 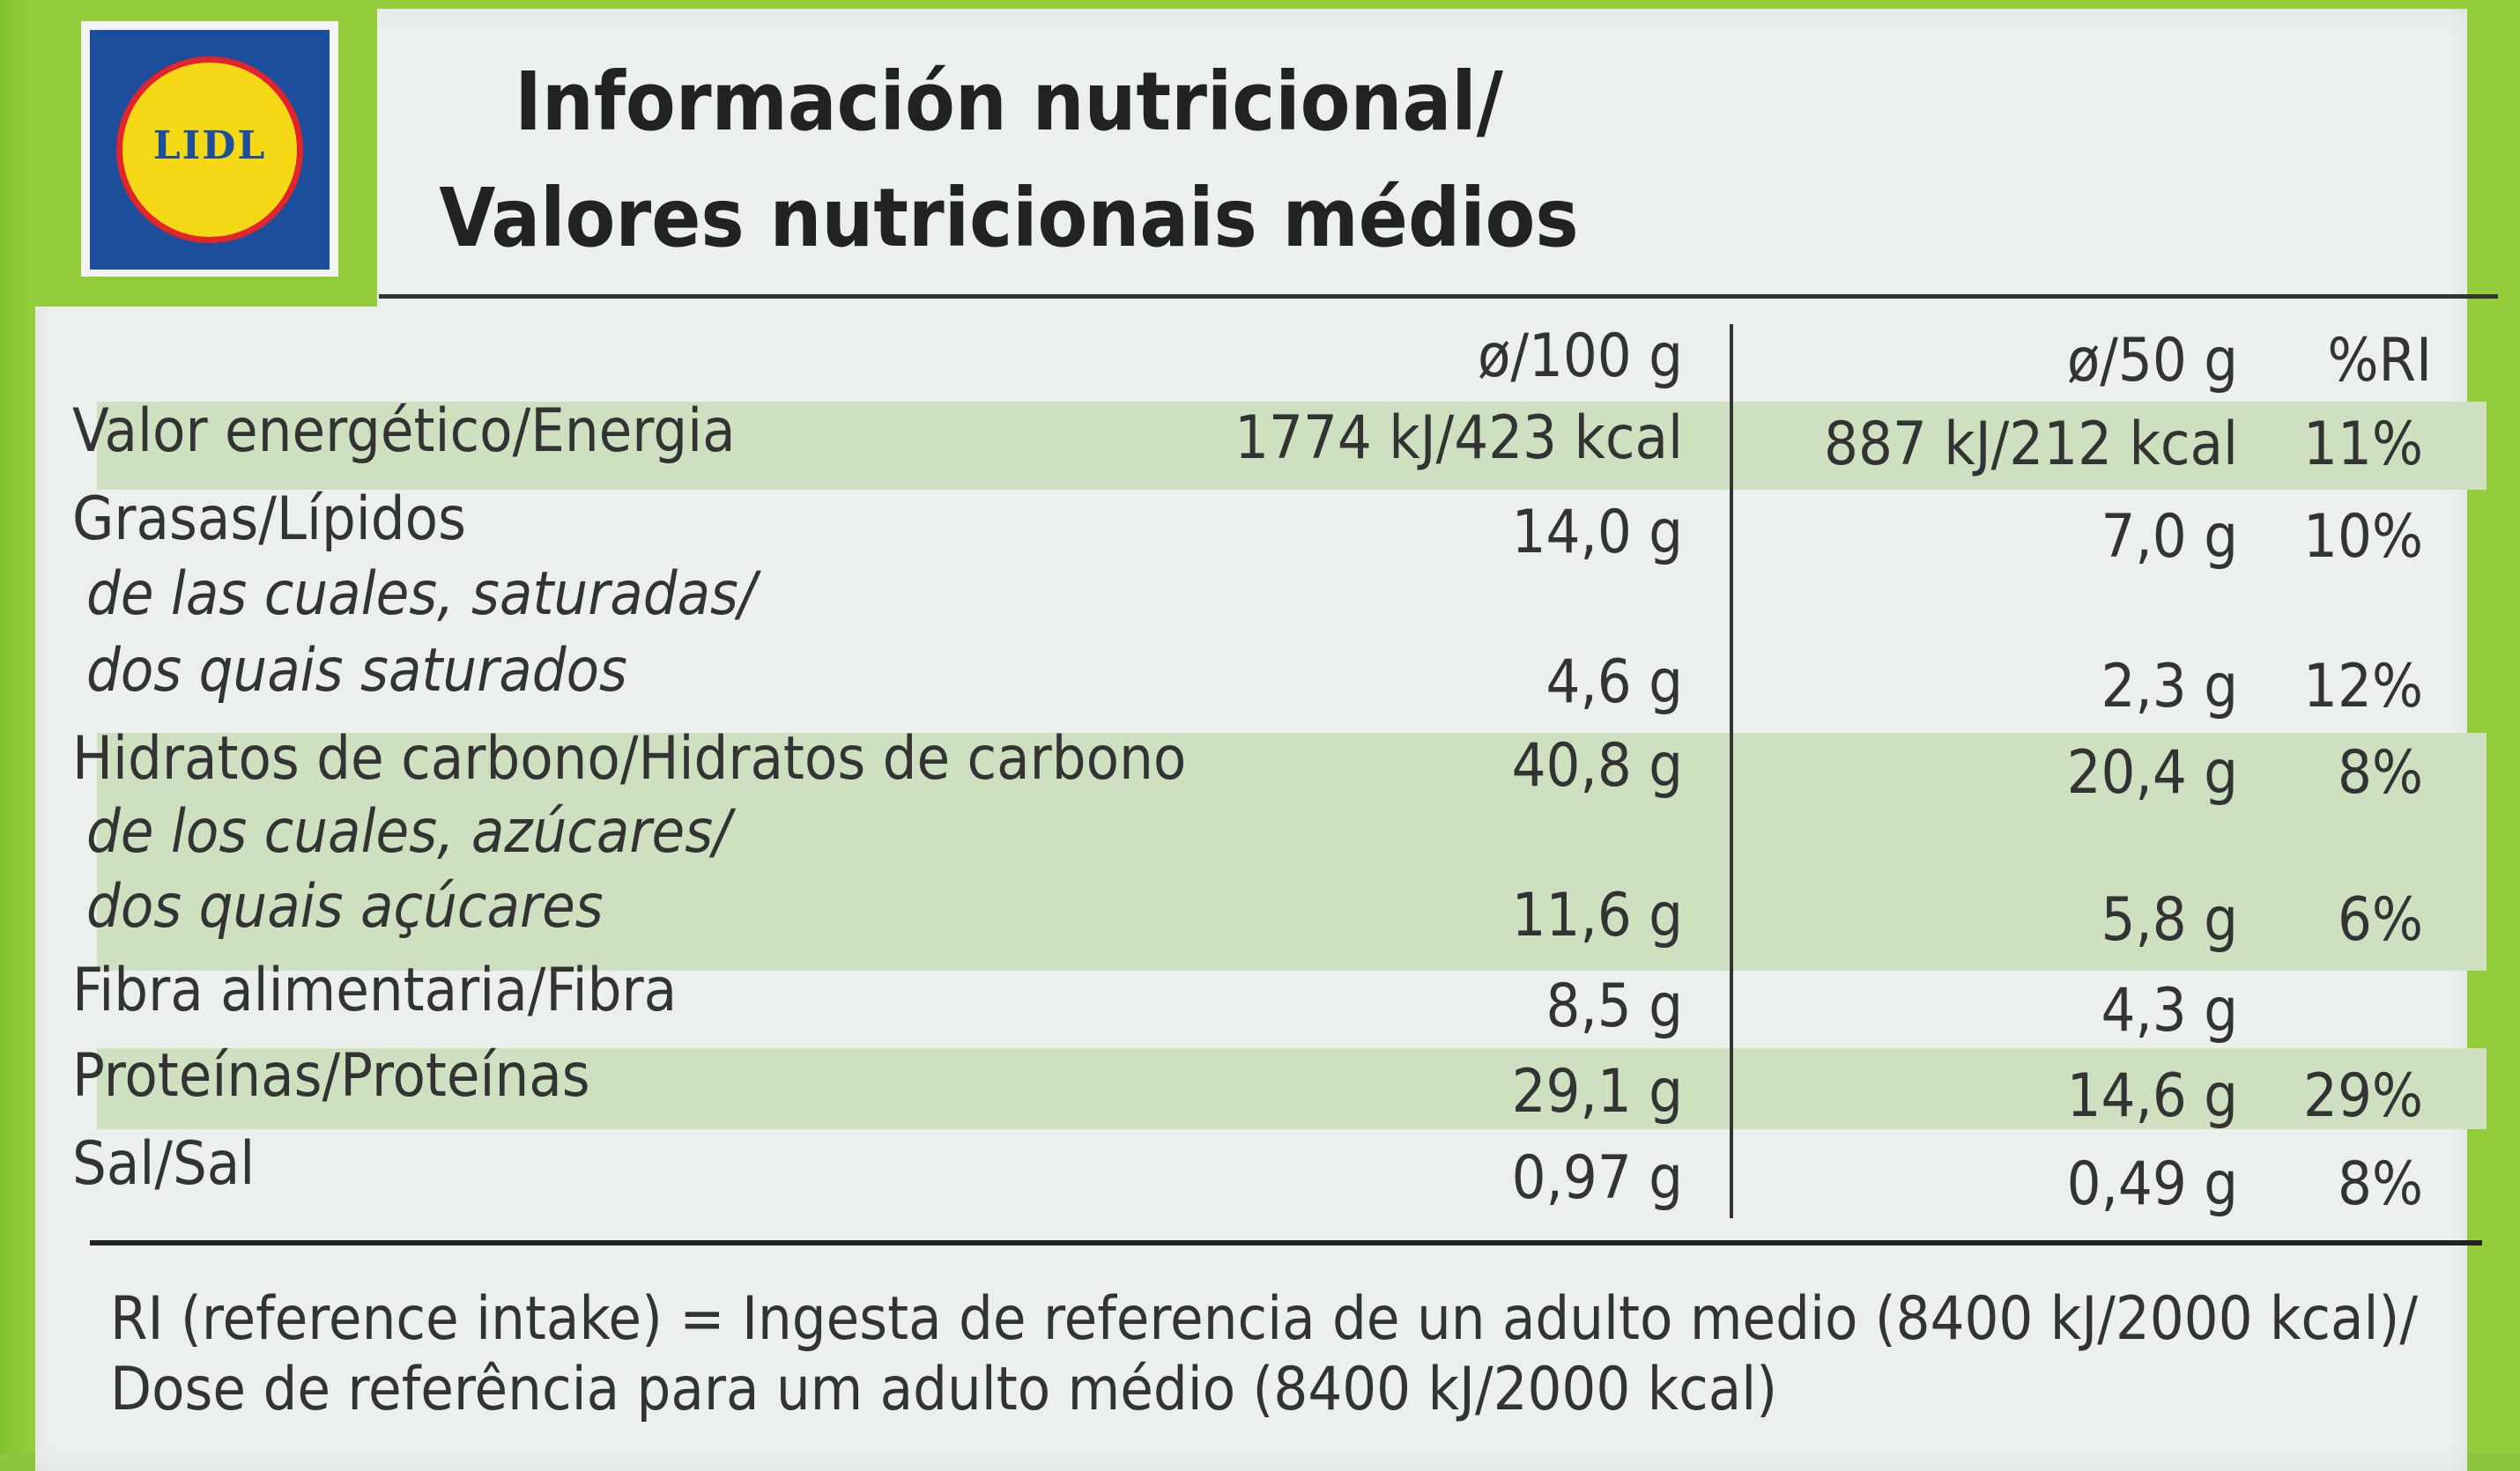 What do you see at coordinates (404, 431) in the screenshot?
I see `row-label-energy: Valor energético/Energia` at bounding box center [404, 431].